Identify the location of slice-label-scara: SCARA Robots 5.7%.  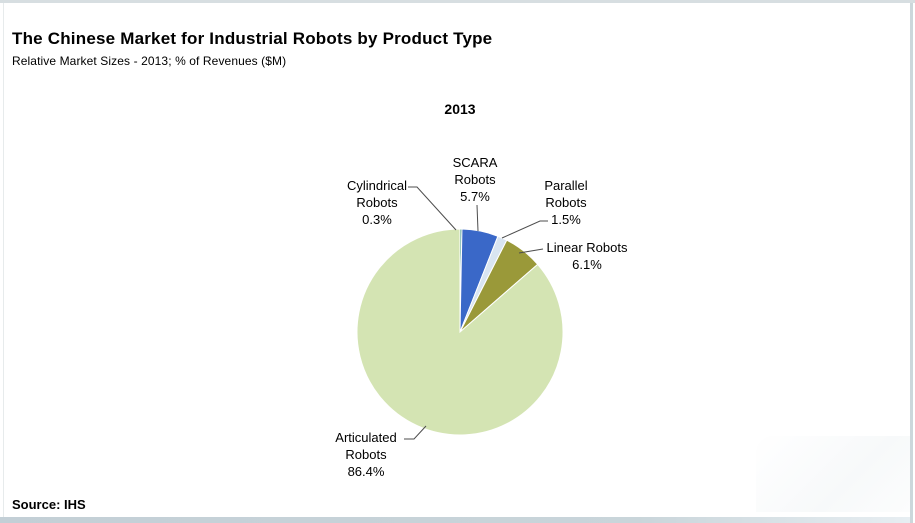
(475, 179).